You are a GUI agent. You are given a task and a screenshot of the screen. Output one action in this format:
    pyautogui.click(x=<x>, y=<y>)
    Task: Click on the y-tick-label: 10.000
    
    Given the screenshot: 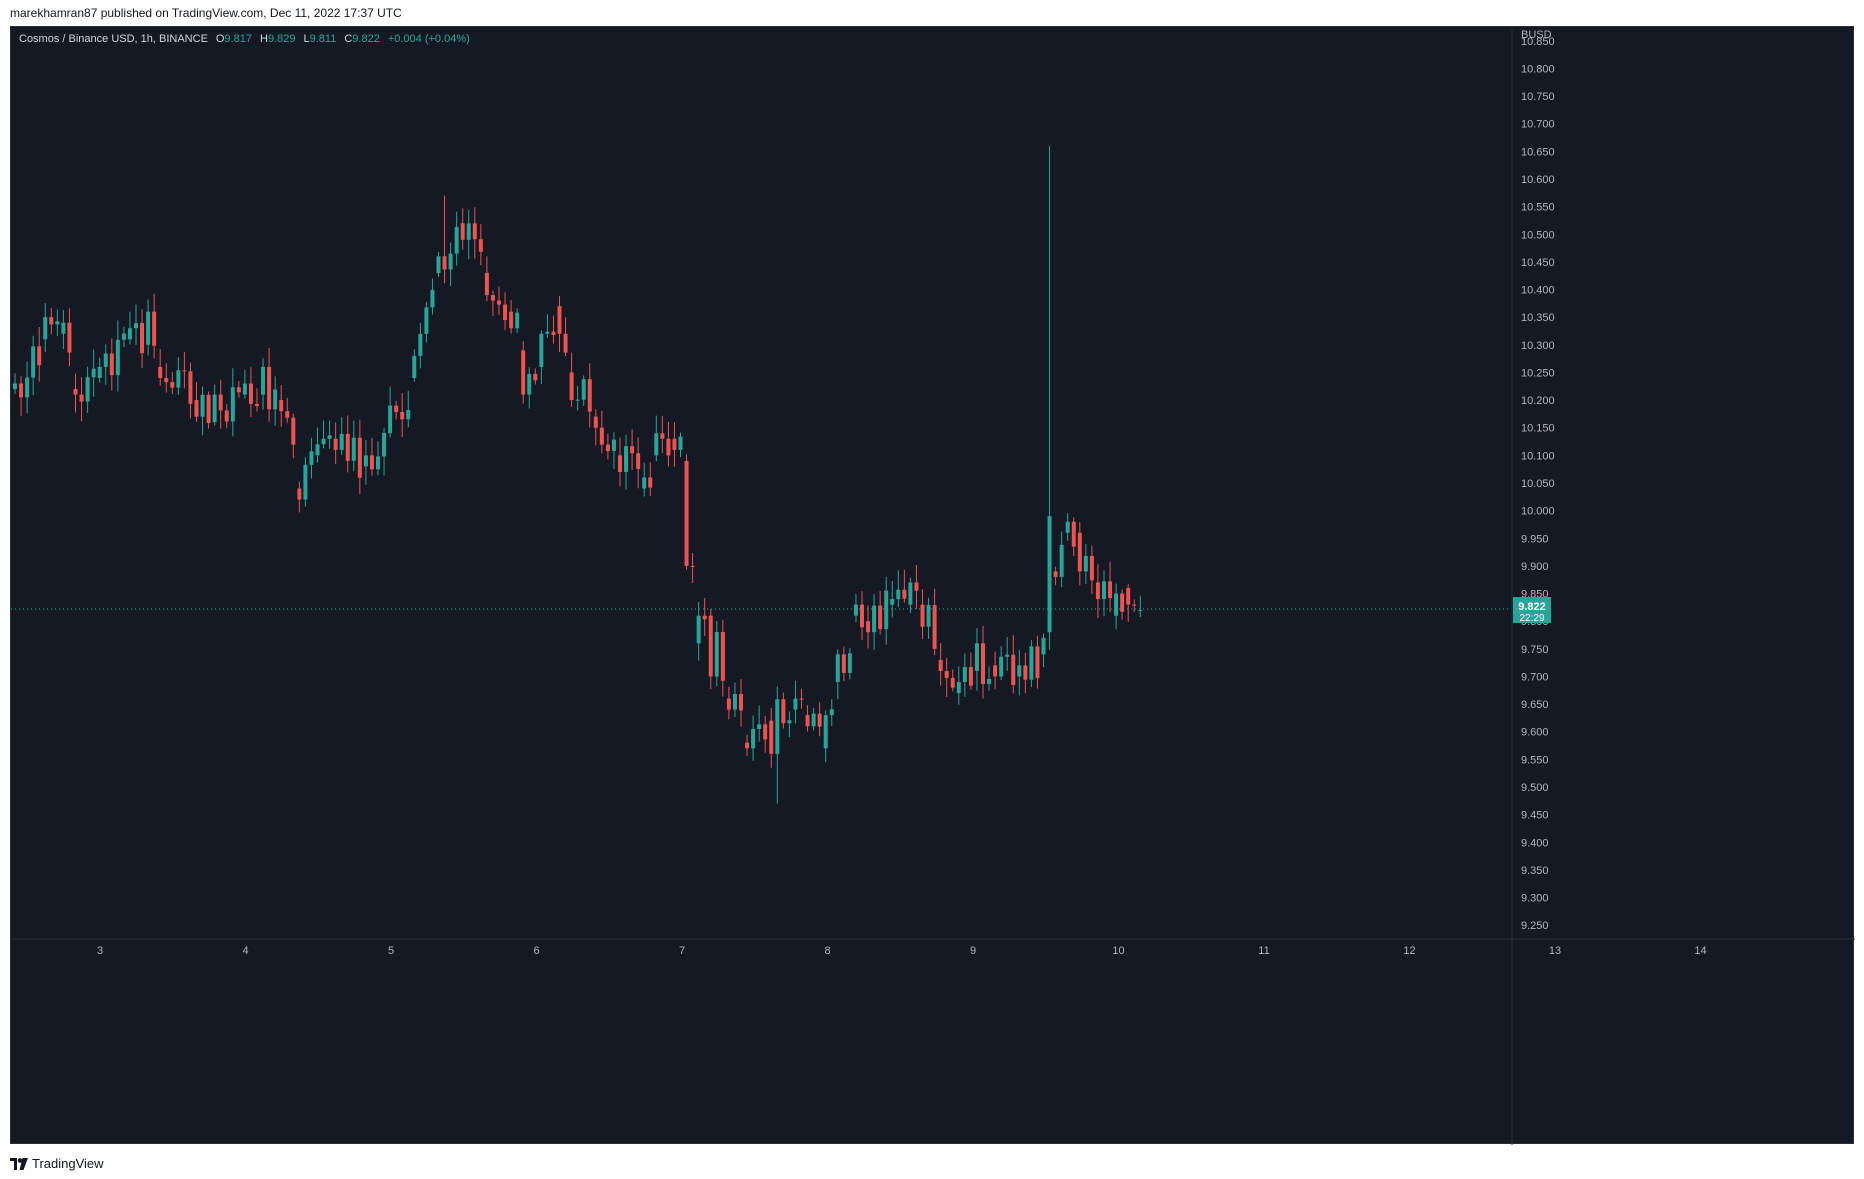 What is the action you would take?
    pyautogui.click(x=1538, y=512)
    